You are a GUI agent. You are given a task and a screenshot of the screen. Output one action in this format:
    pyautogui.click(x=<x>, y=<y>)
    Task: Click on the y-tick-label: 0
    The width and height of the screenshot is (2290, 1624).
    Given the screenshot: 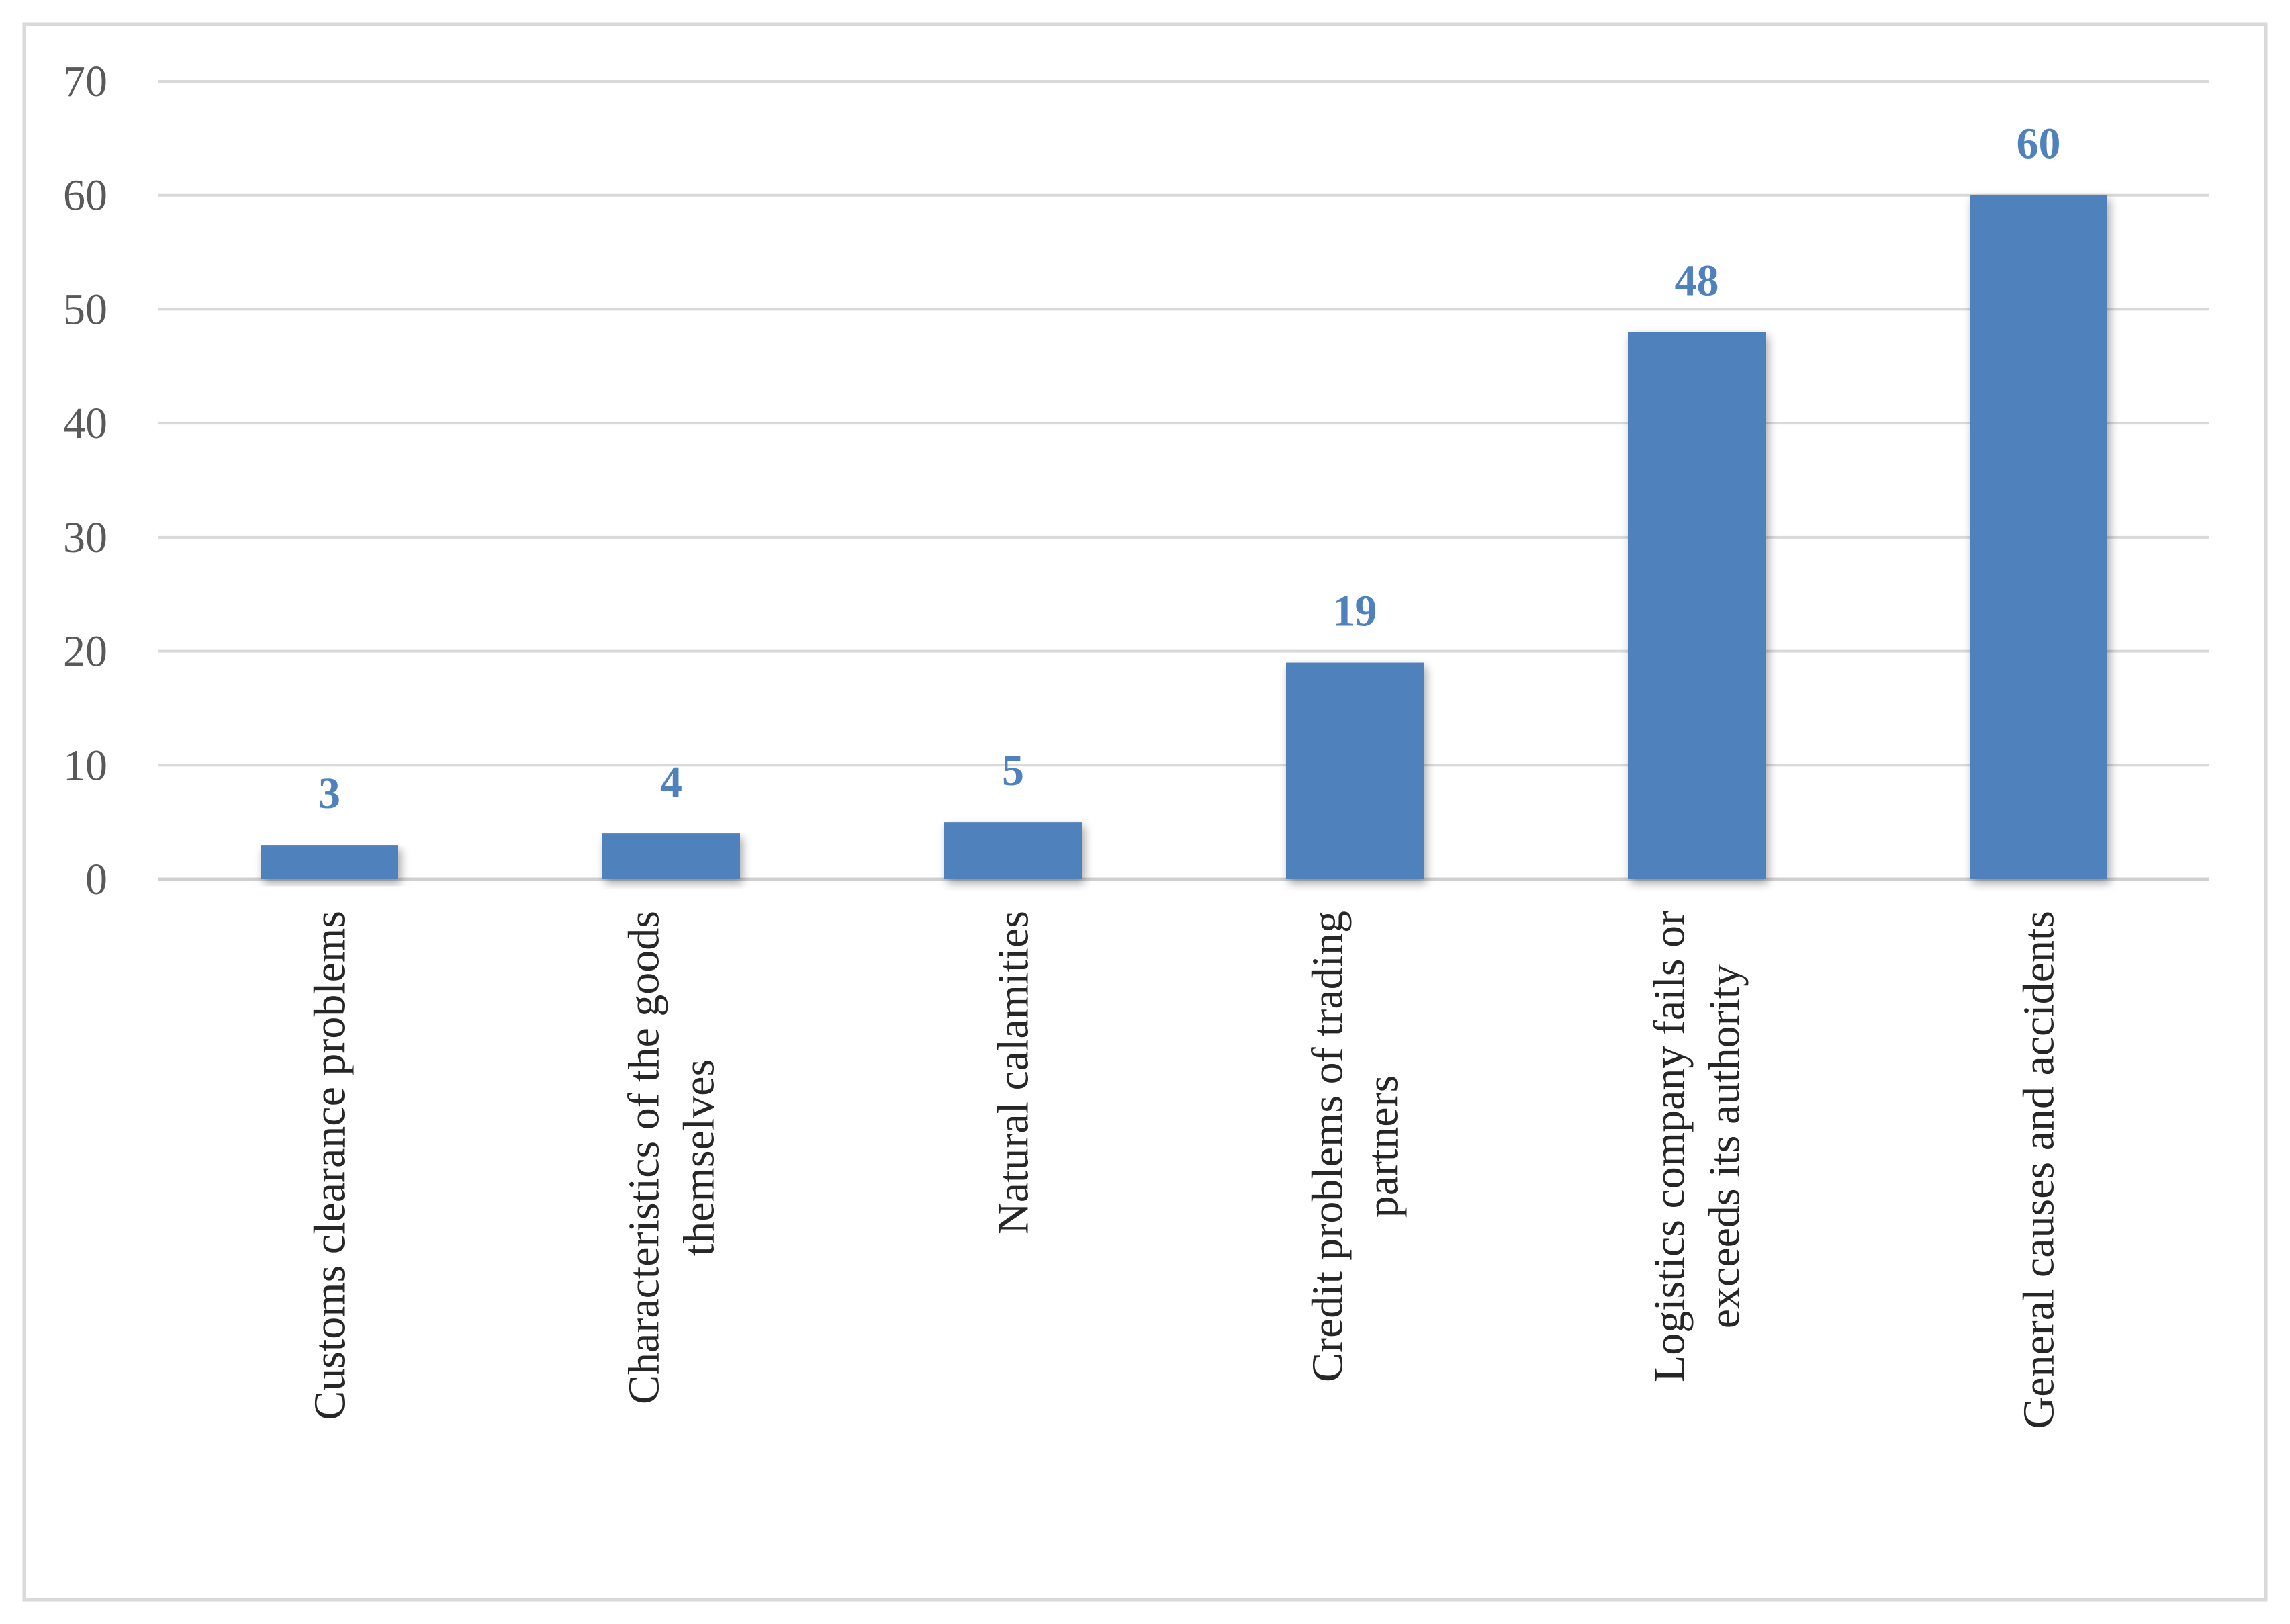 What is the action you would take?
    pyautogui.click(x=96, y=879)
    